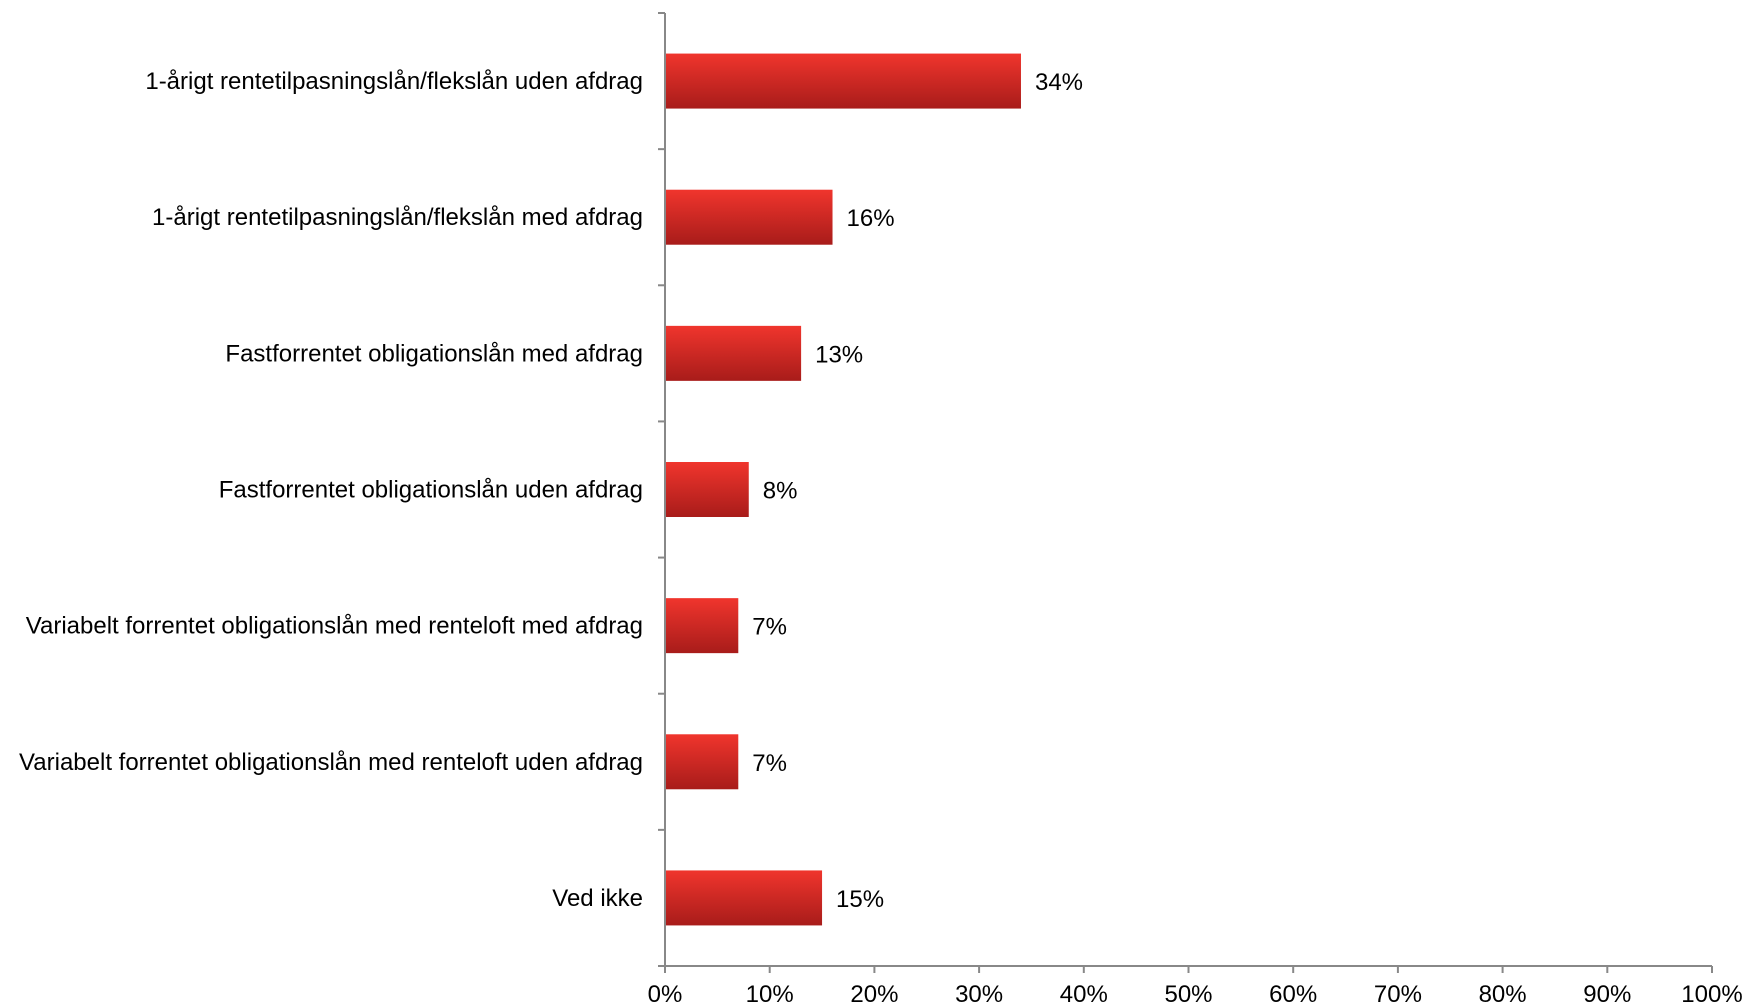  I want to click on bar-value-label: 16%, so click(871, 218).